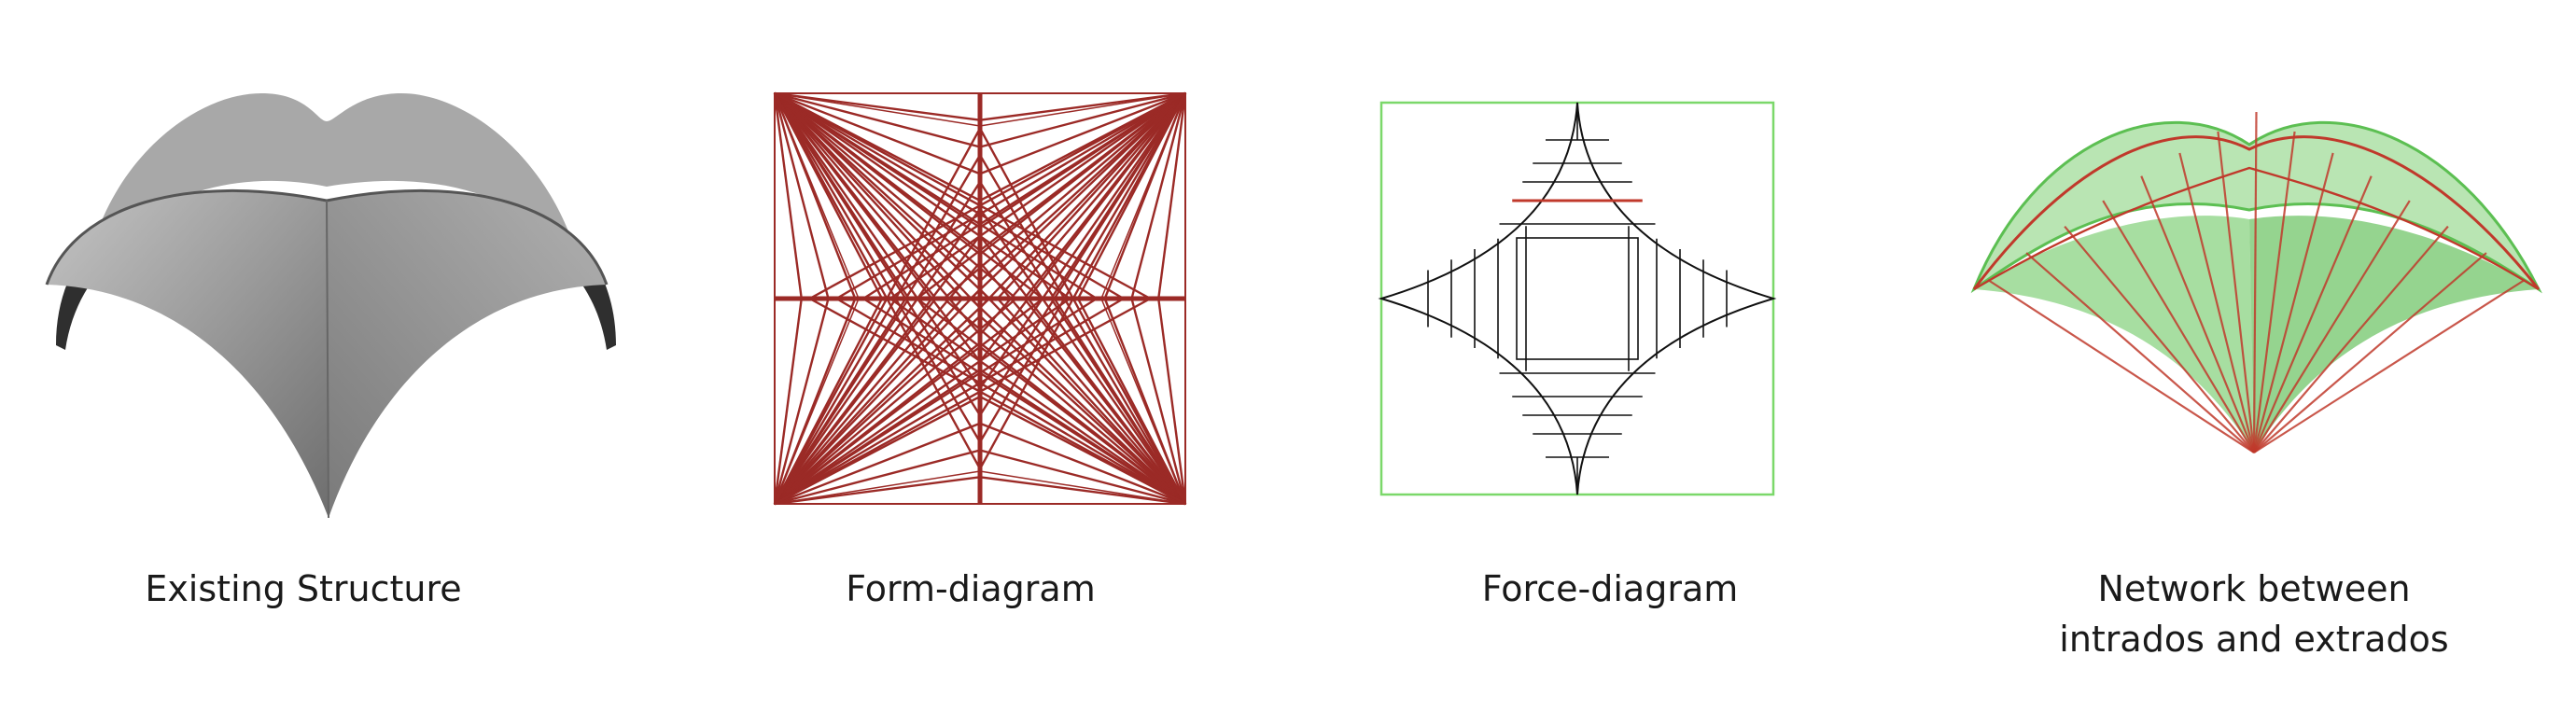 Image resolution: width=2576 pixels, height=711 pixels. Describe the element at coordinates (327, 360) in the screenshot. I see `vault-ridge` at that location.